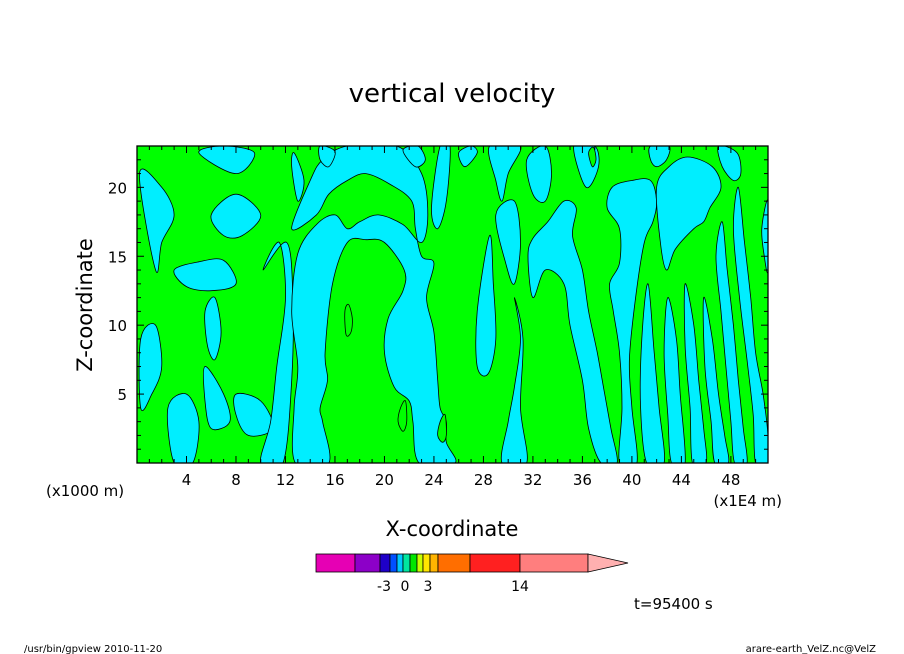 This screenshot has width=904, height=654. What do you see at coordinates (673, 604) in the screenshot?
I see `time-label: t=95400 s` at bounding box center [673, 604].